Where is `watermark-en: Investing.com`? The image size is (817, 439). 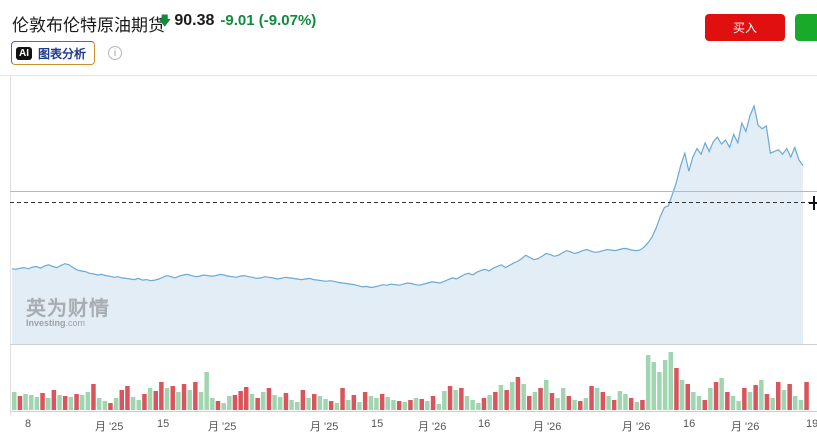 watermark-en: Investing.com is located at coordinates (68, 323).